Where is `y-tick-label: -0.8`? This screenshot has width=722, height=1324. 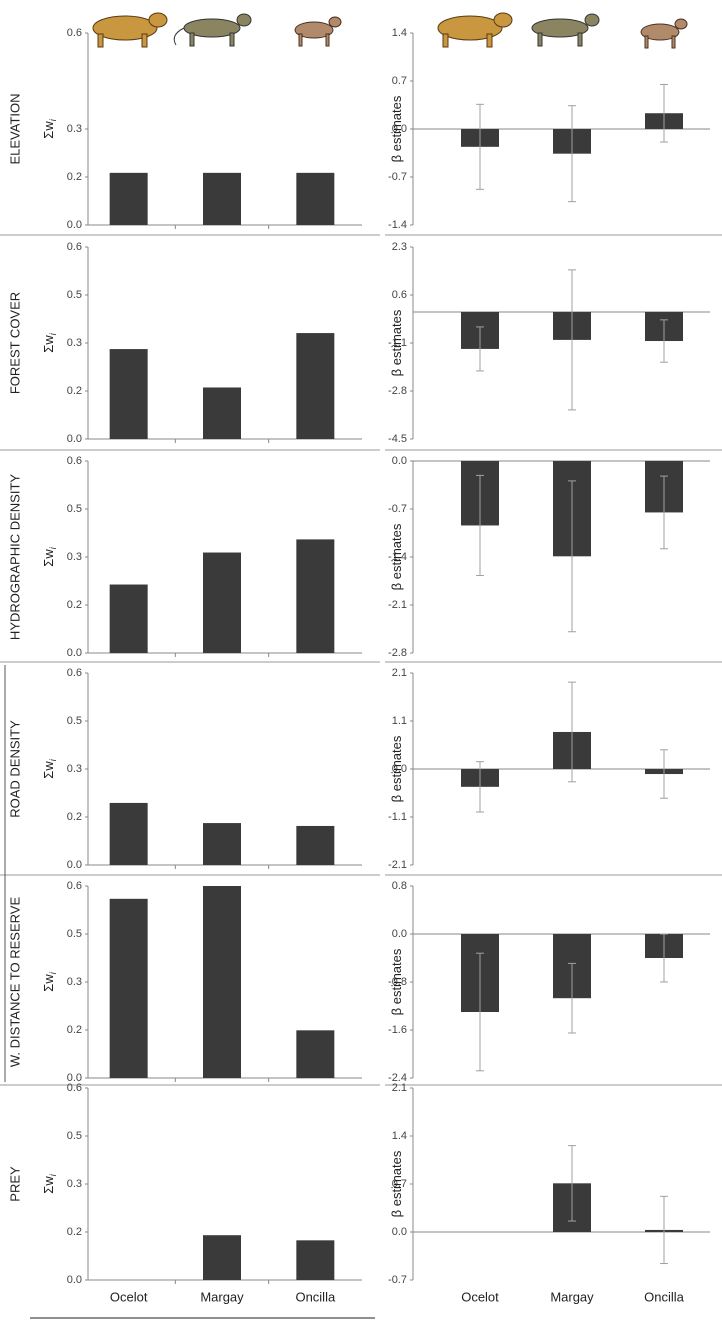 y-tick-label: -0.8 is located at coordinates (397, 982).